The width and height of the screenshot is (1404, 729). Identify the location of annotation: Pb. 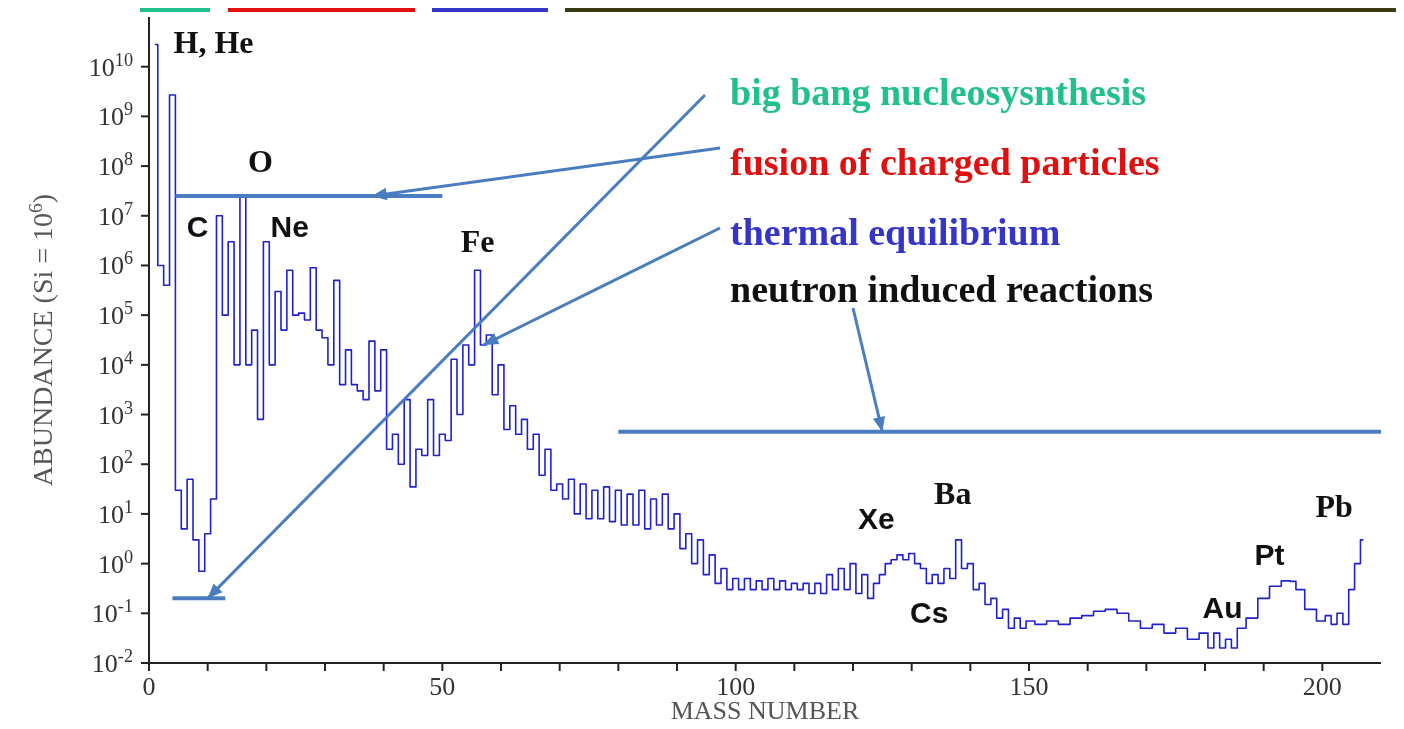
(1334, 505).